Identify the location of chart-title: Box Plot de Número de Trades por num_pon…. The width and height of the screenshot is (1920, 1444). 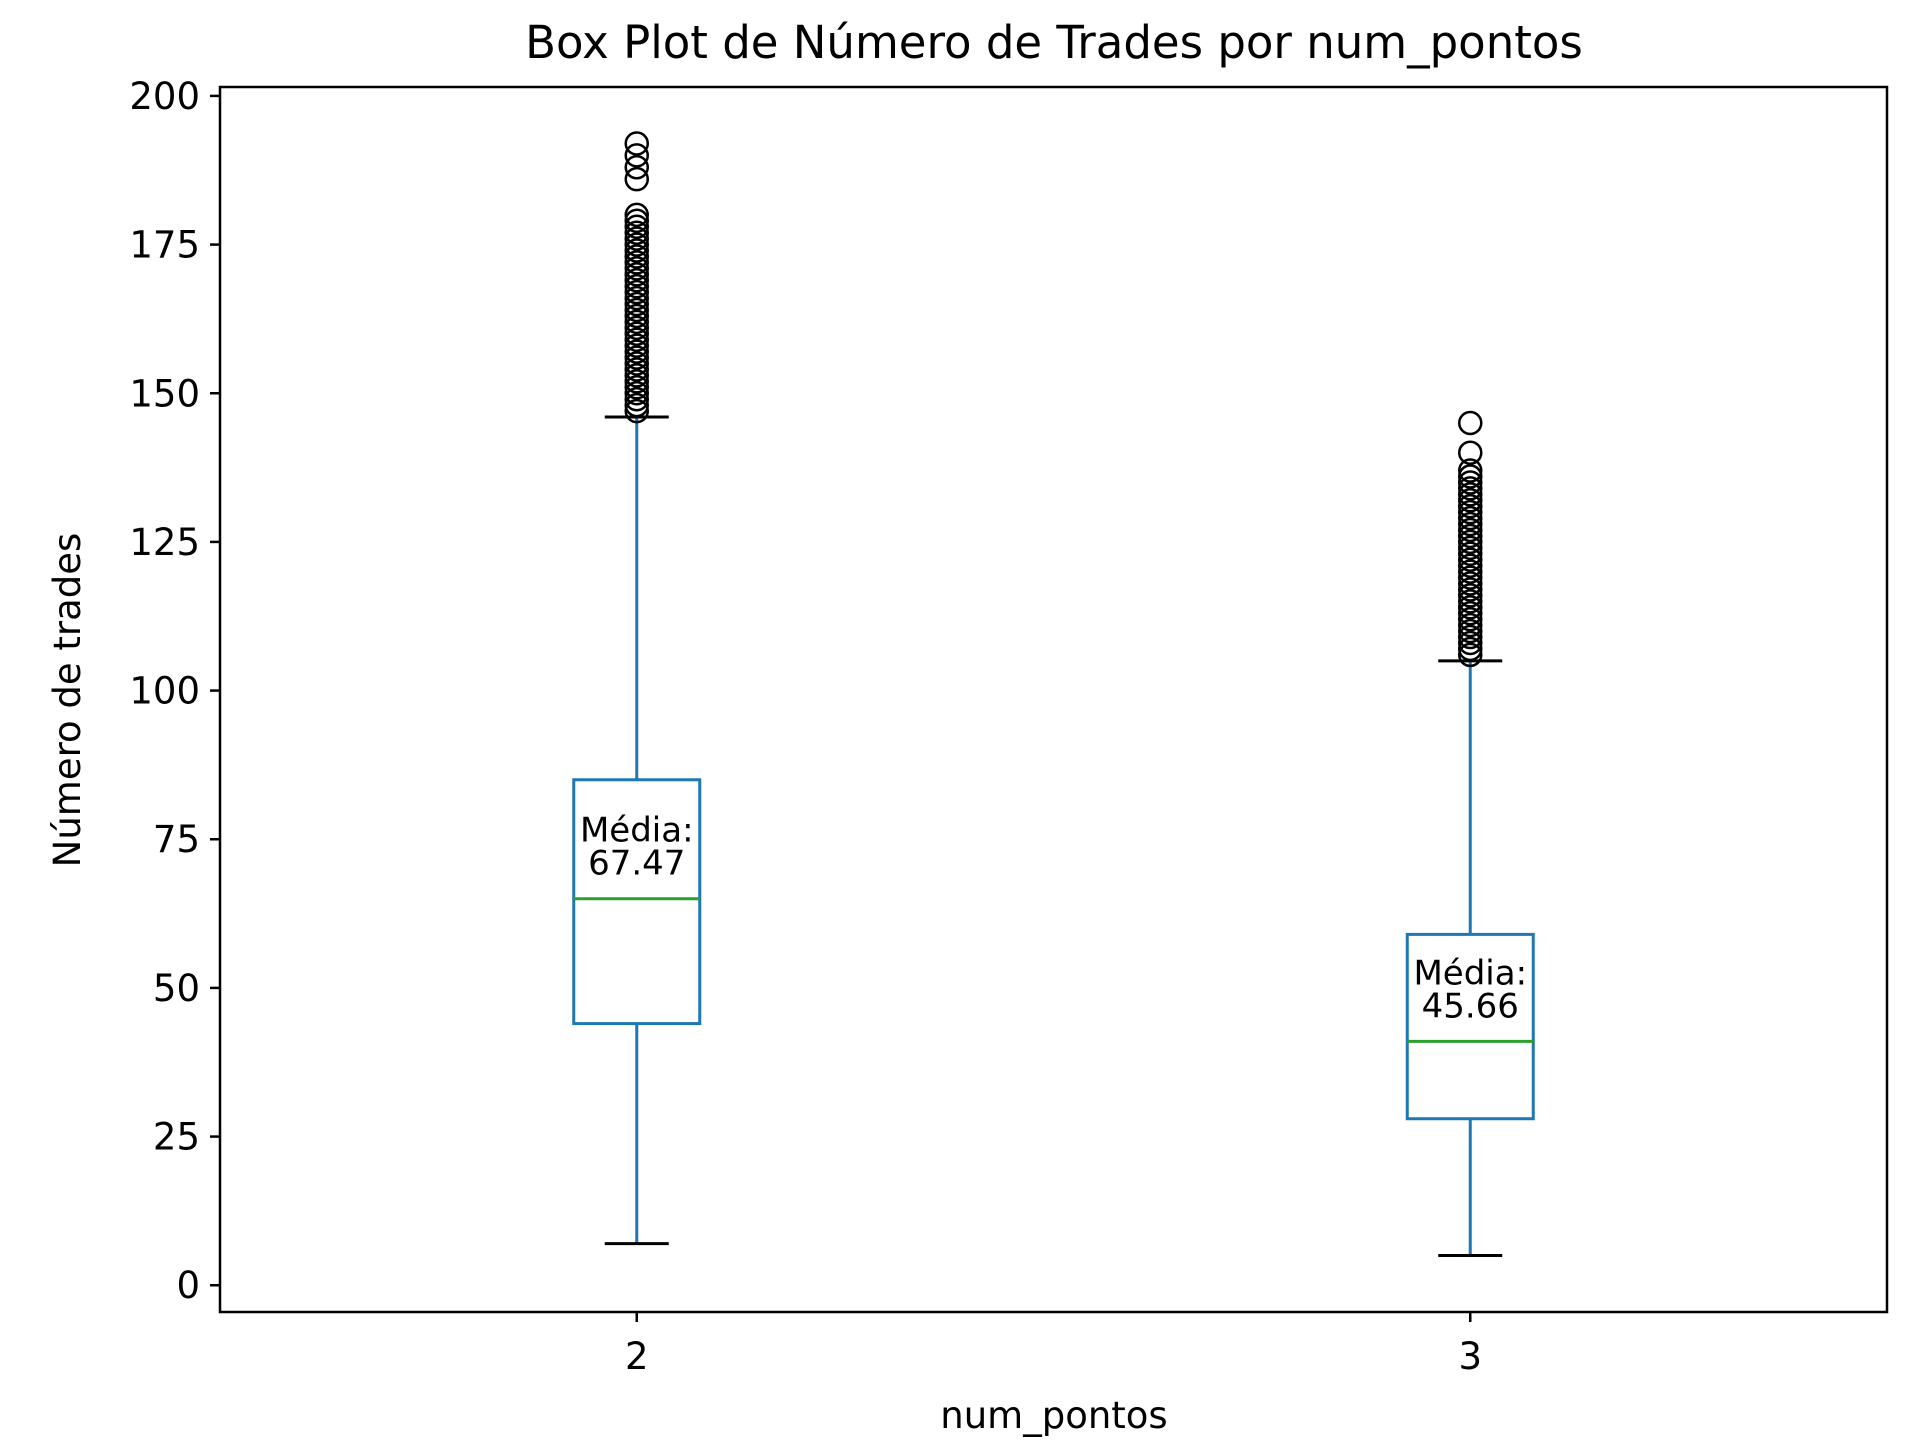
(1054, 42).